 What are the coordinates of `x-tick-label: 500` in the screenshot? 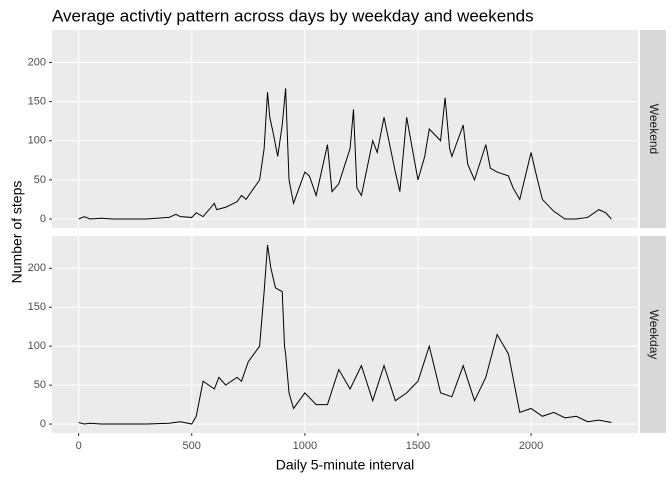 It's located at (192, 446).